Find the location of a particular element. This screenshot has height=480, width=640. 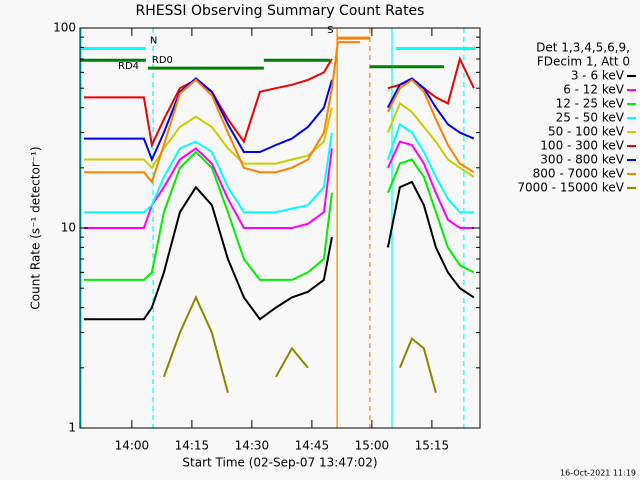

legend-label: 100 - 300 keV is located at coordinates (582, 146).